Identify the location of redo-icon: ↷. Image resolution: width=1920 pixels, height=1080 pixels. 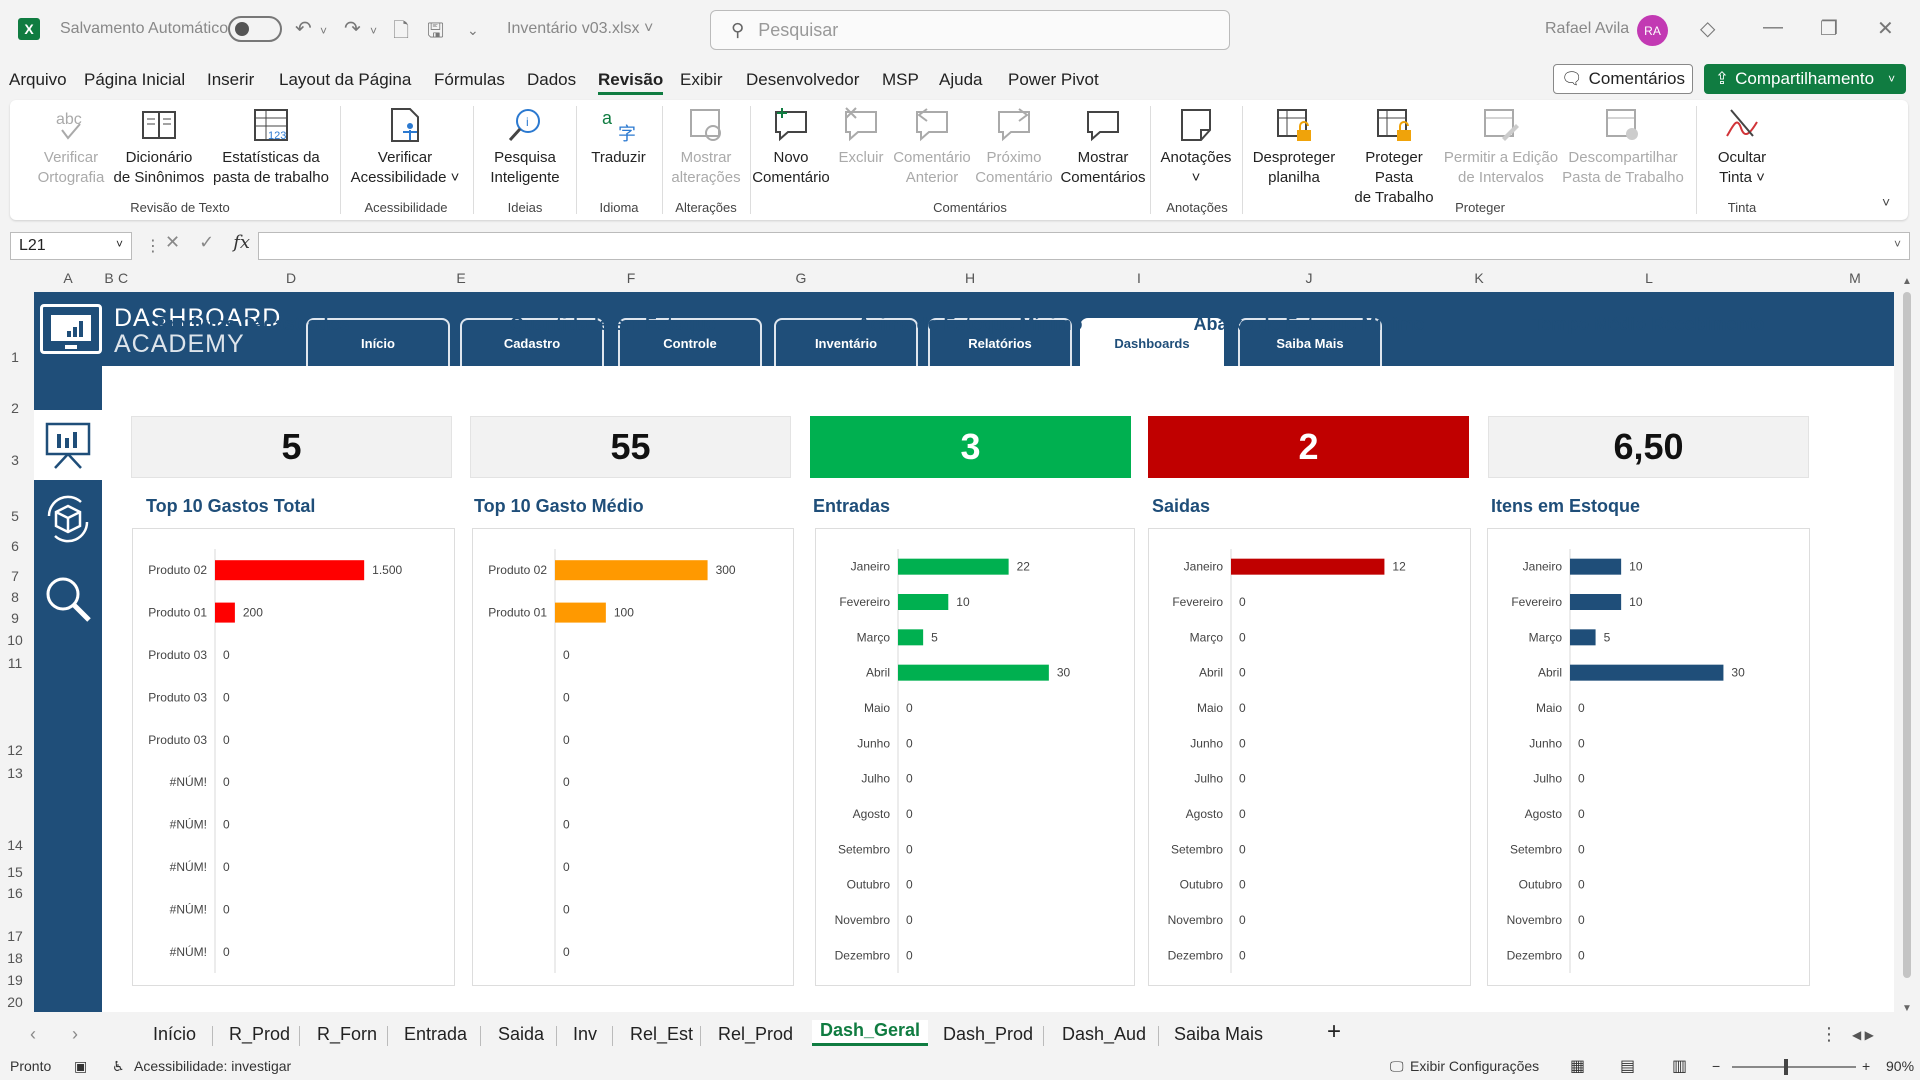
(352, 29).